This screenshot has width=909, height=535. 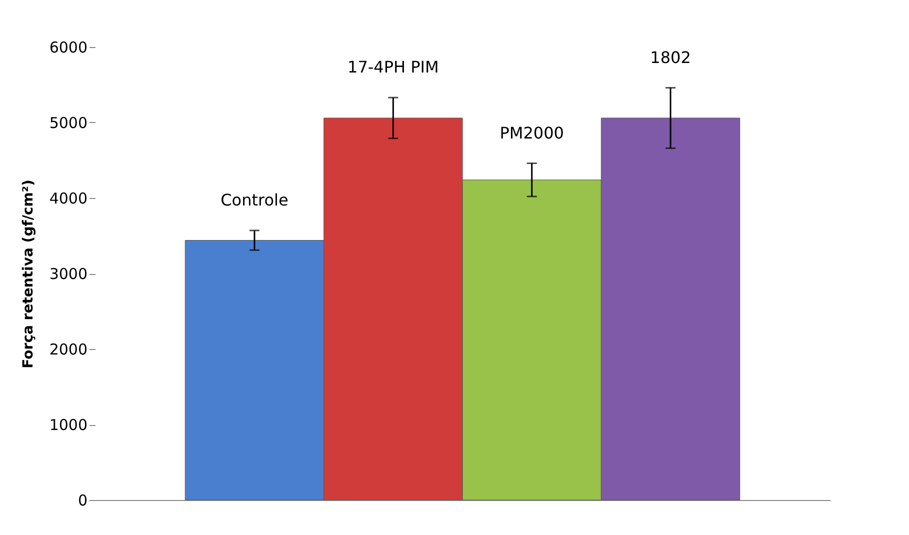 I want to click on y-tick-label: 5000, so click(x=68, y=123).